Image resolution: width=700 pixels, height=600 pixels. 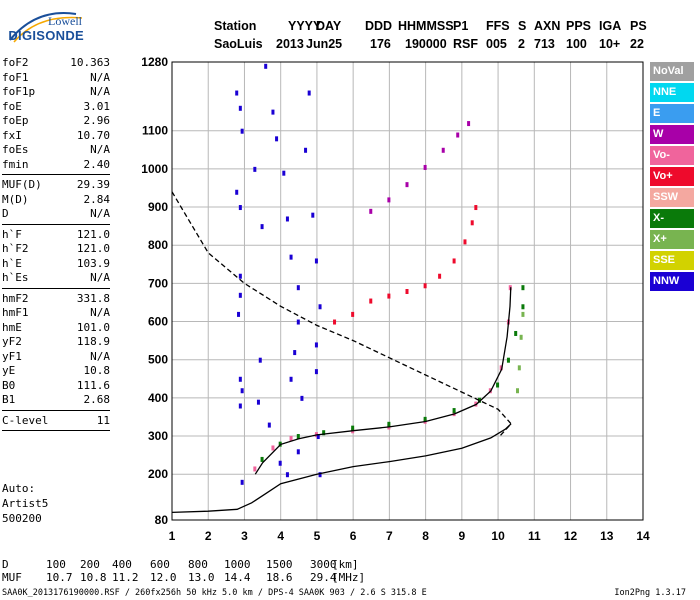 What do you see at coordinates (163, 577) in the screenshot?
I see `muf-value: 12.0` at bounding box center [163, 577].